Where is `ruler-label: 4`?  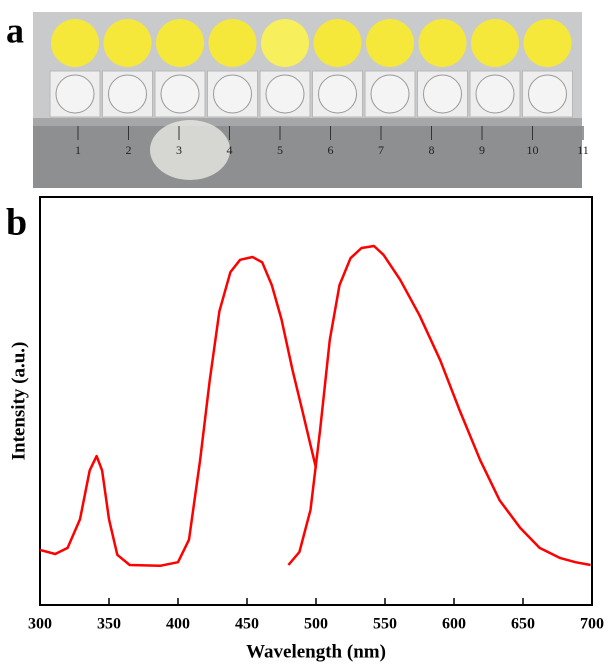
ruler-label: 4 is located at coordinates (230, 150).